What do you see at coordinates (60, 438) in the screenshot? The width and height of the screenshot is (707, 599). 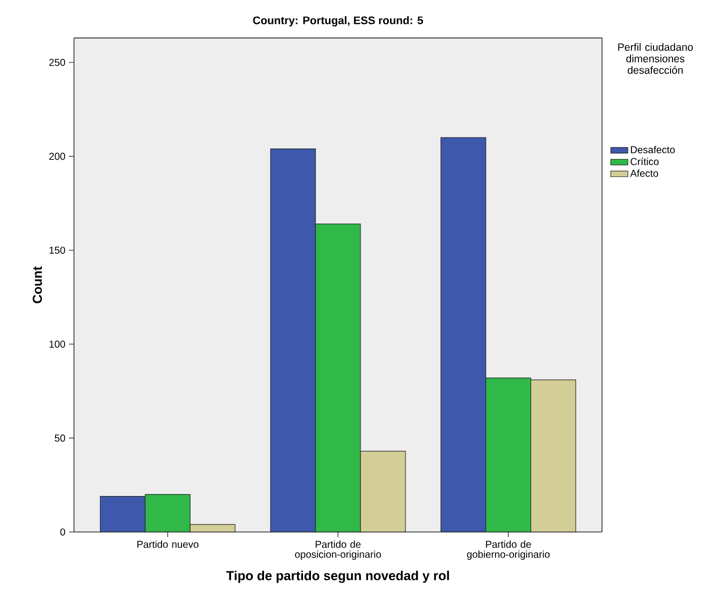 I see `y-tick-label: 50` at bounding box center [60, 438].